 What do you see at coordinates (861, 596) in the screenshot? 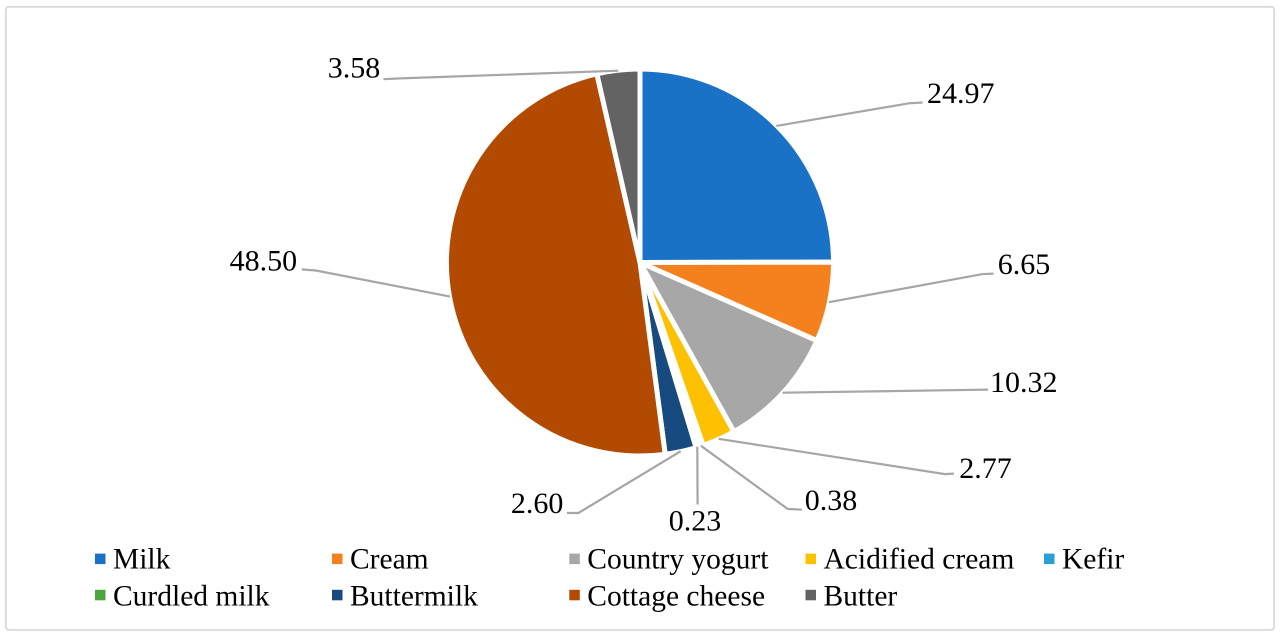
I see `svg-text: Butter` at bounding box center [861, 596].